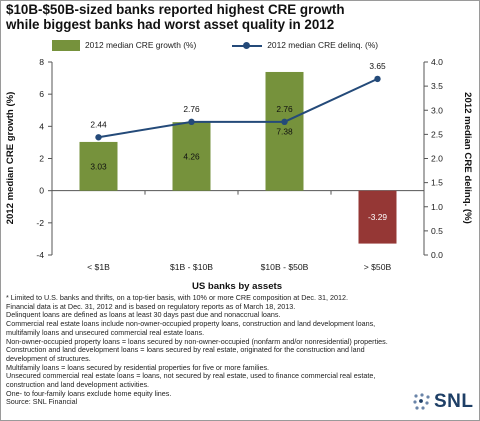 This screenshot has height=421, width=480. I want to click on y2-tick-label: 4.0, so click(437, 62).